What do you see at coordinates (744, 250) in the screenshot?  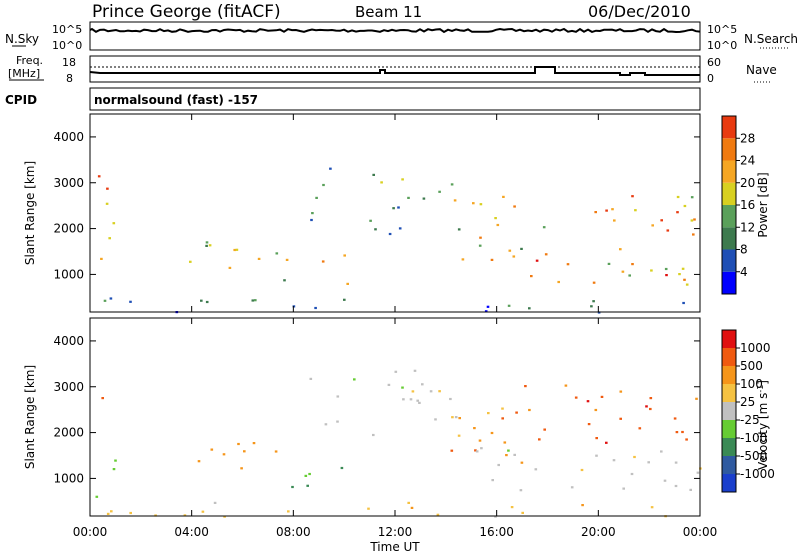 I see `colorbar-tick-label: 8` at bounding box center [744, 250].